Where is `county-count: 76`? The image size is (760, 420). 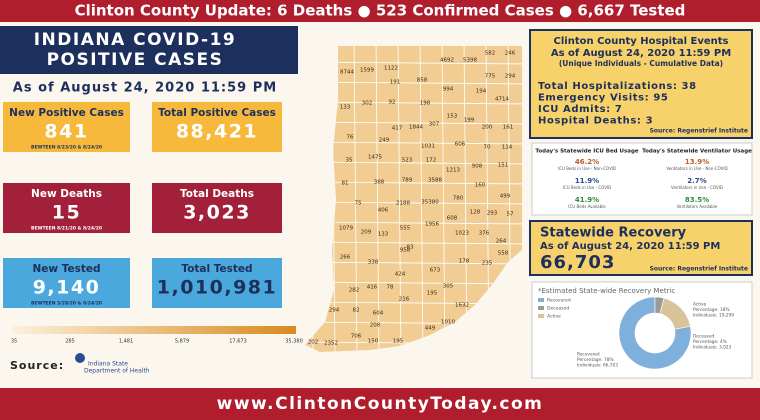 county-count: 76 is located at coordinates (350, 138).